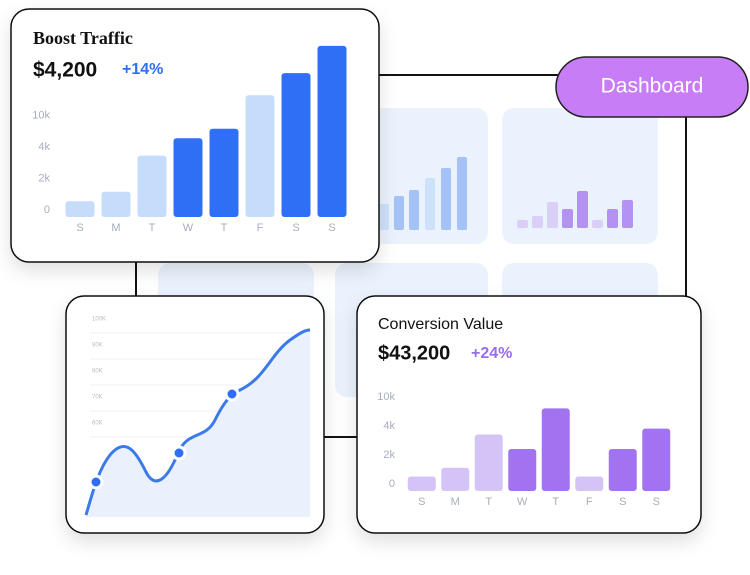  I want to click on card-title: Conversion Value, so click(440, 324).